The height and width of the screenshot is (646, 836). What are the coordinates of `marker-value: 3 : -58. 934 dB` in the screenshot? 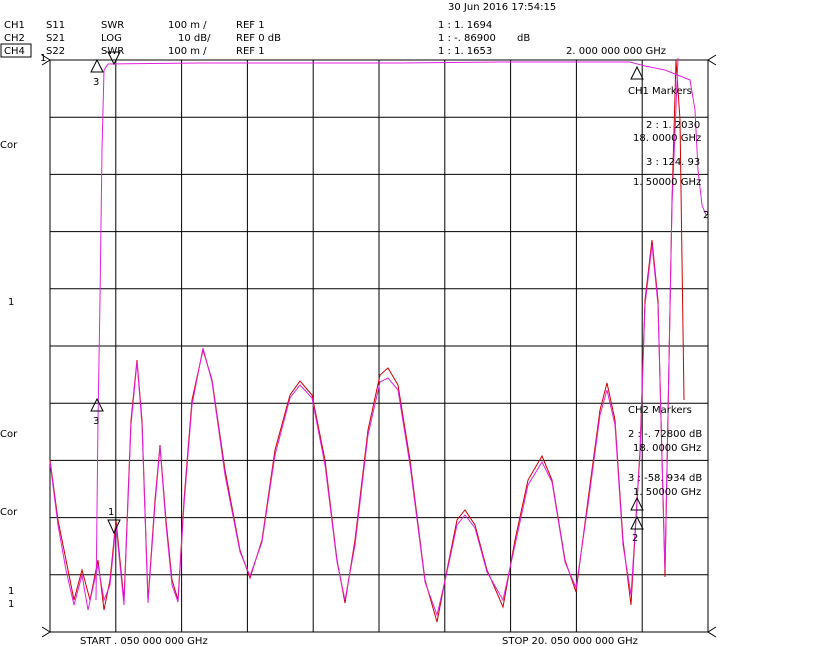 It's located at (665, 478).